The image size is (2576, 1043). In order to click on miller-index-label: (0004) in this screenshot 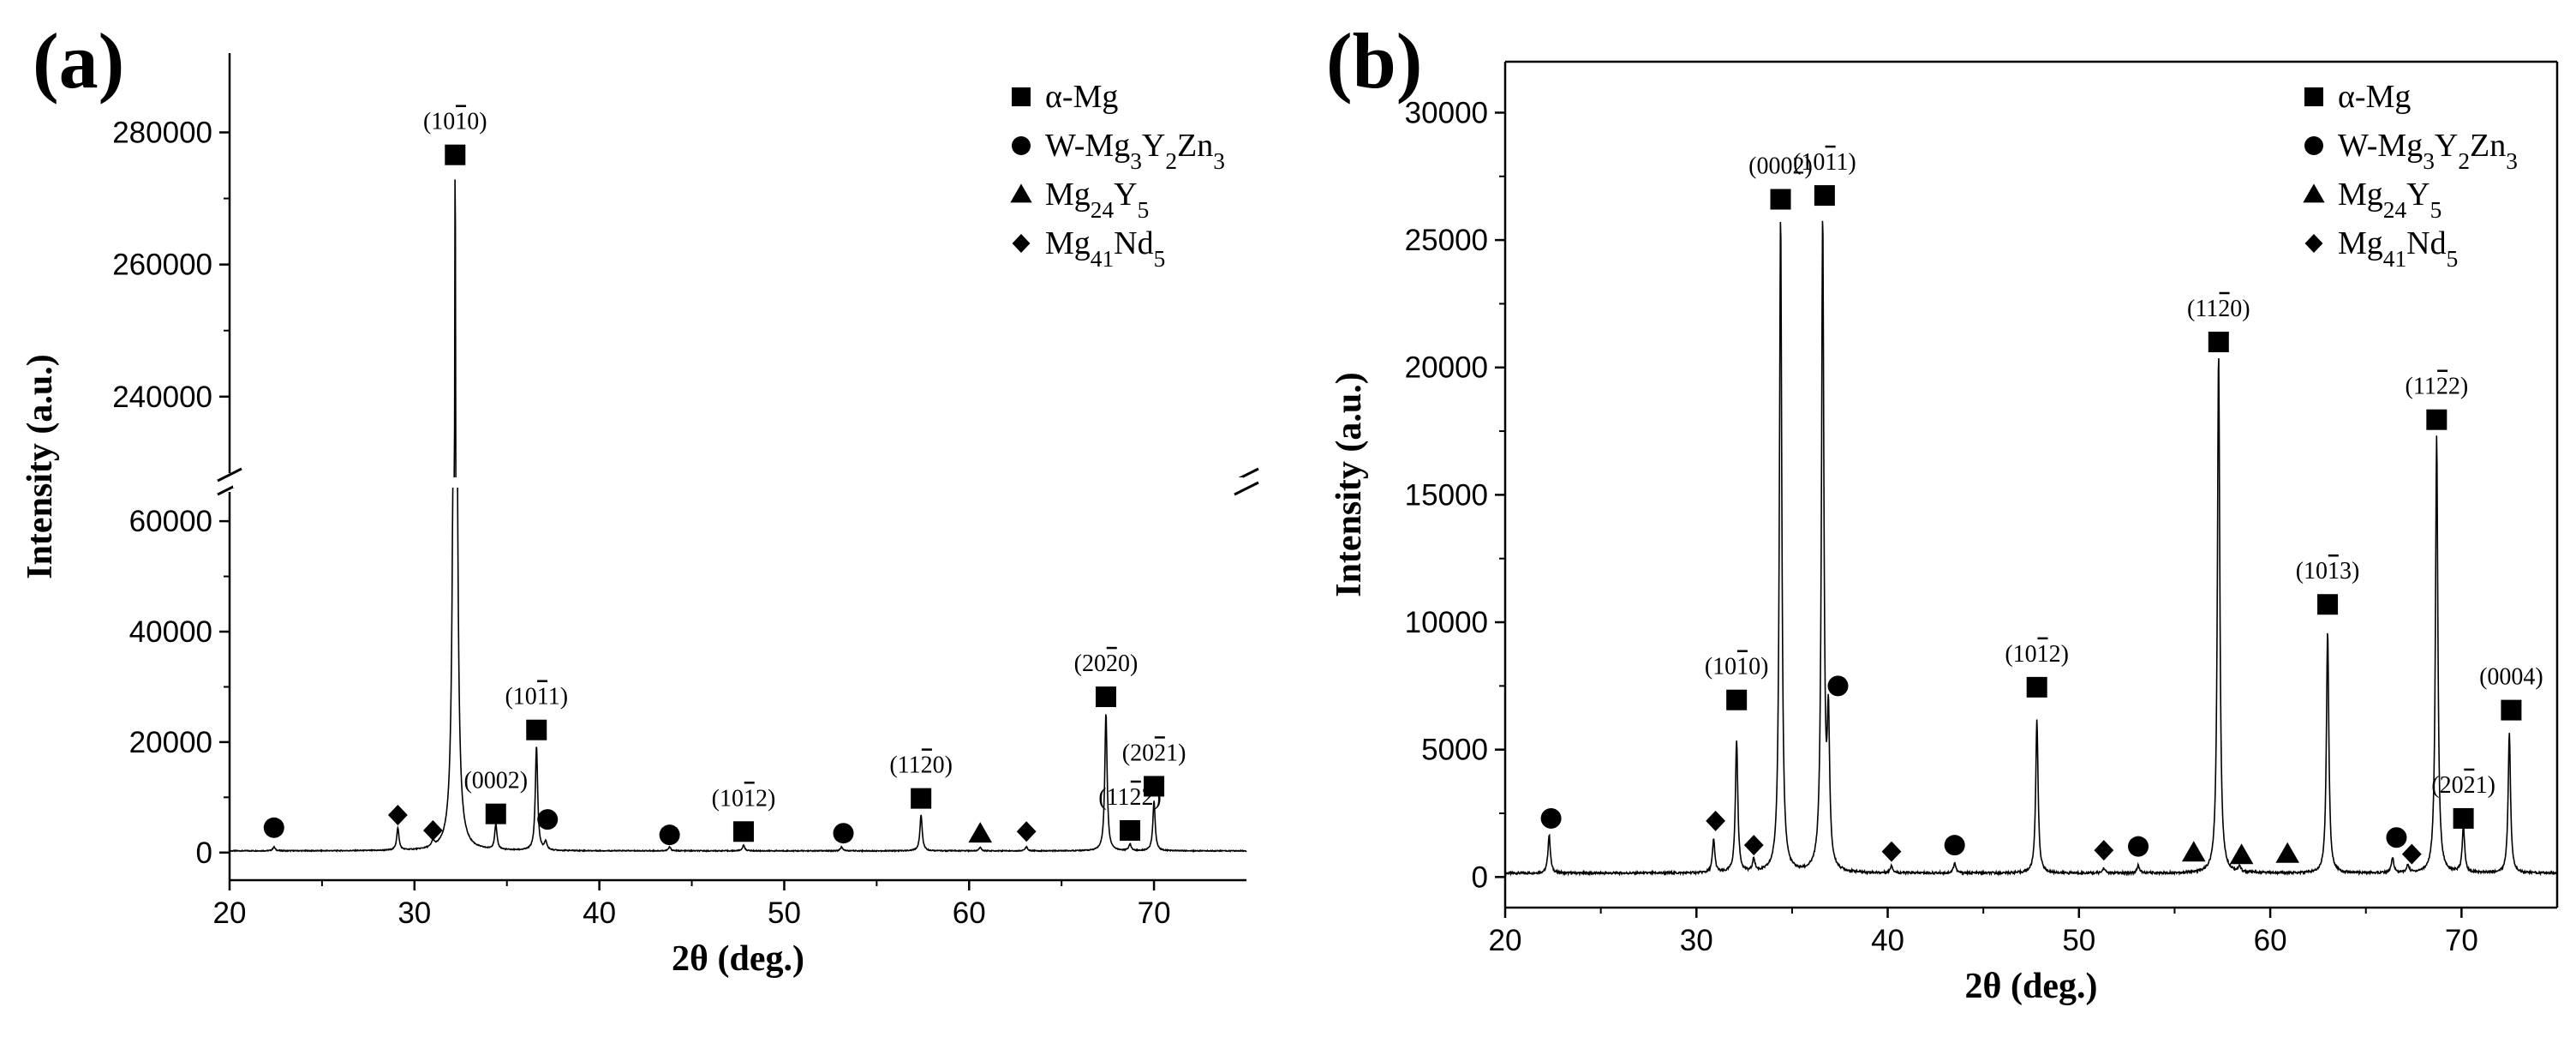, I will do `click(2511, 678)`.